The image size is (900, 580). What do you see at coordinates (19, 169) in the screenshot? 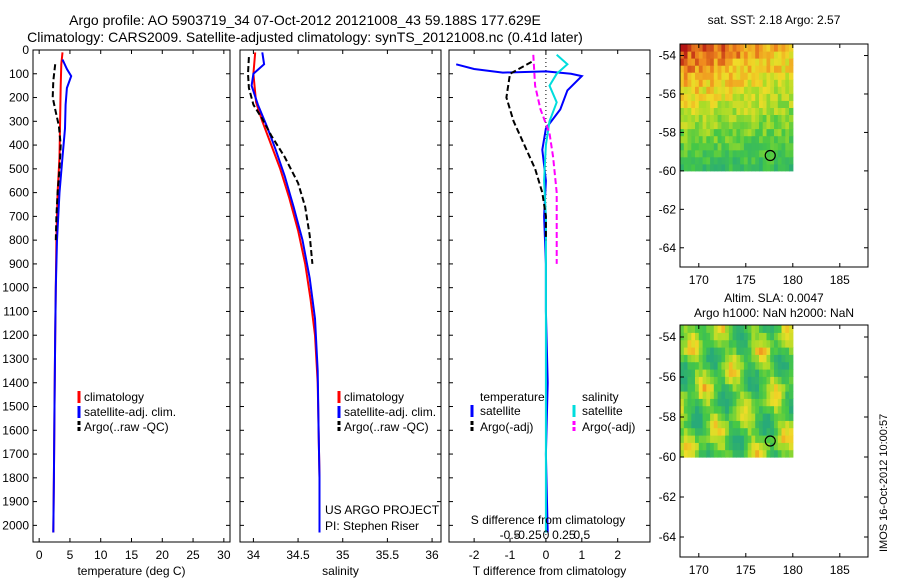
I see `y-tick-label: 500` at bounding box center [19, 169].